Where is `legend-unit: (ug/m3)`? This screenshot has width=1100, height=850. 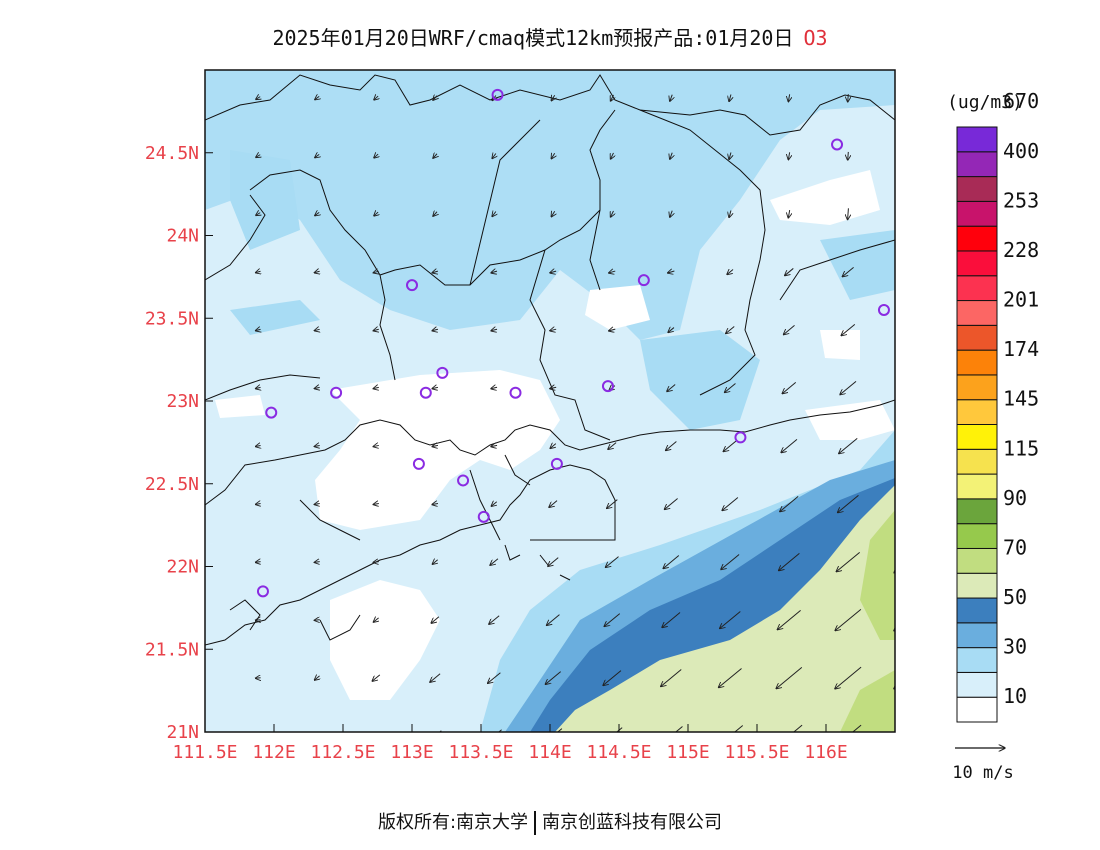
legend-unit: (ug/m3) is located at coordinates (985, 102).